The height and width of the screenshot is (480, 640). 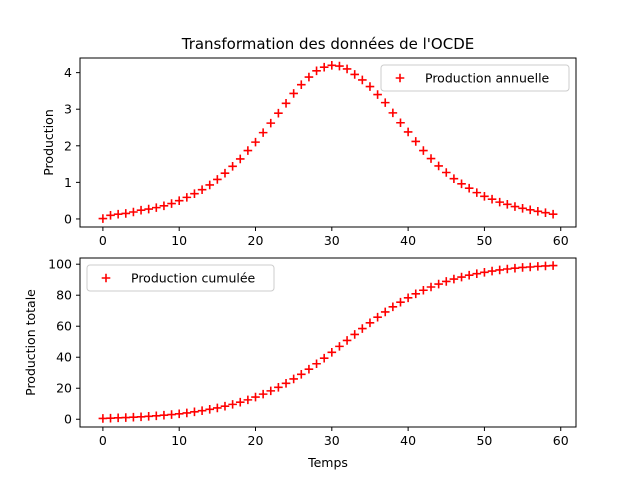 I want to click on legend-marker-bottom, so click(x=106, y=278).